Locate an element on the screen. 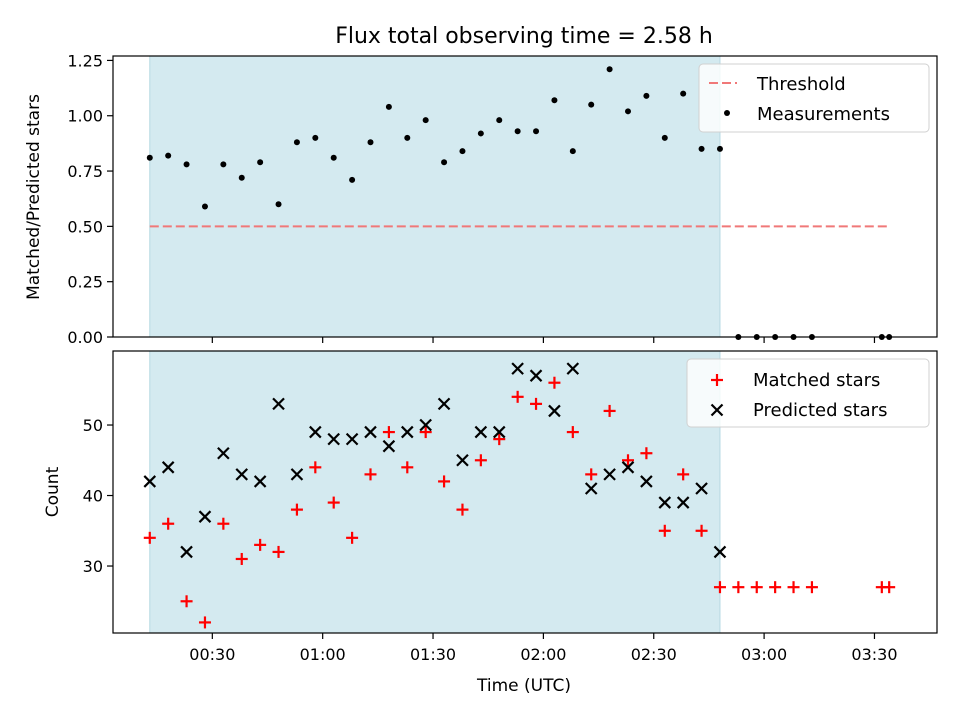  x-tick-label: 00:30 is located at coordinates (212, 654).